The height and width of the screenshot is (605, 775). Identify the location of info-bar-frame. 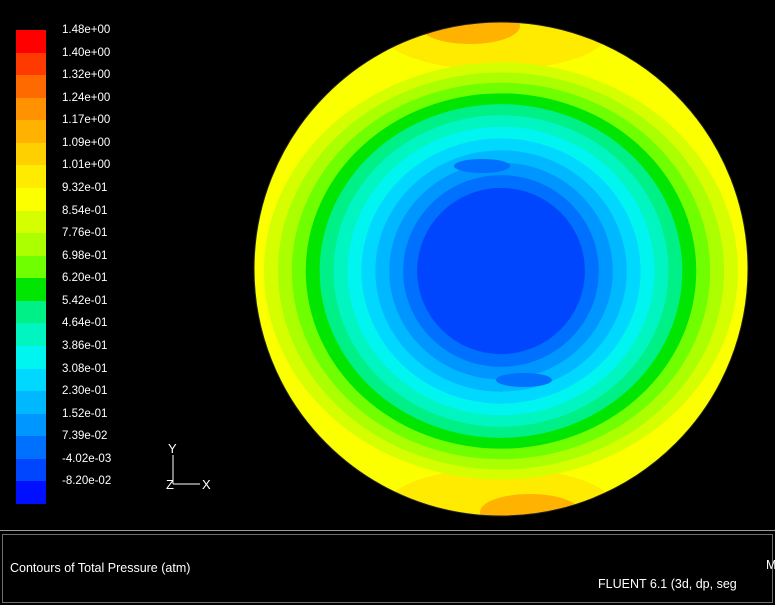
(387, 568).